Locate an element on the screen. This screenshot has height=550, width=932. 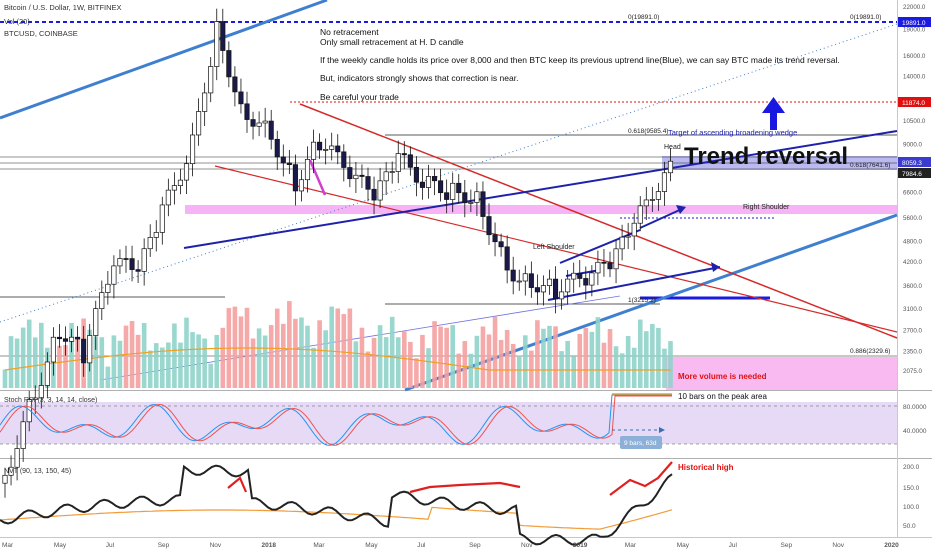
nvt-line is located at coordinates (336, 505).